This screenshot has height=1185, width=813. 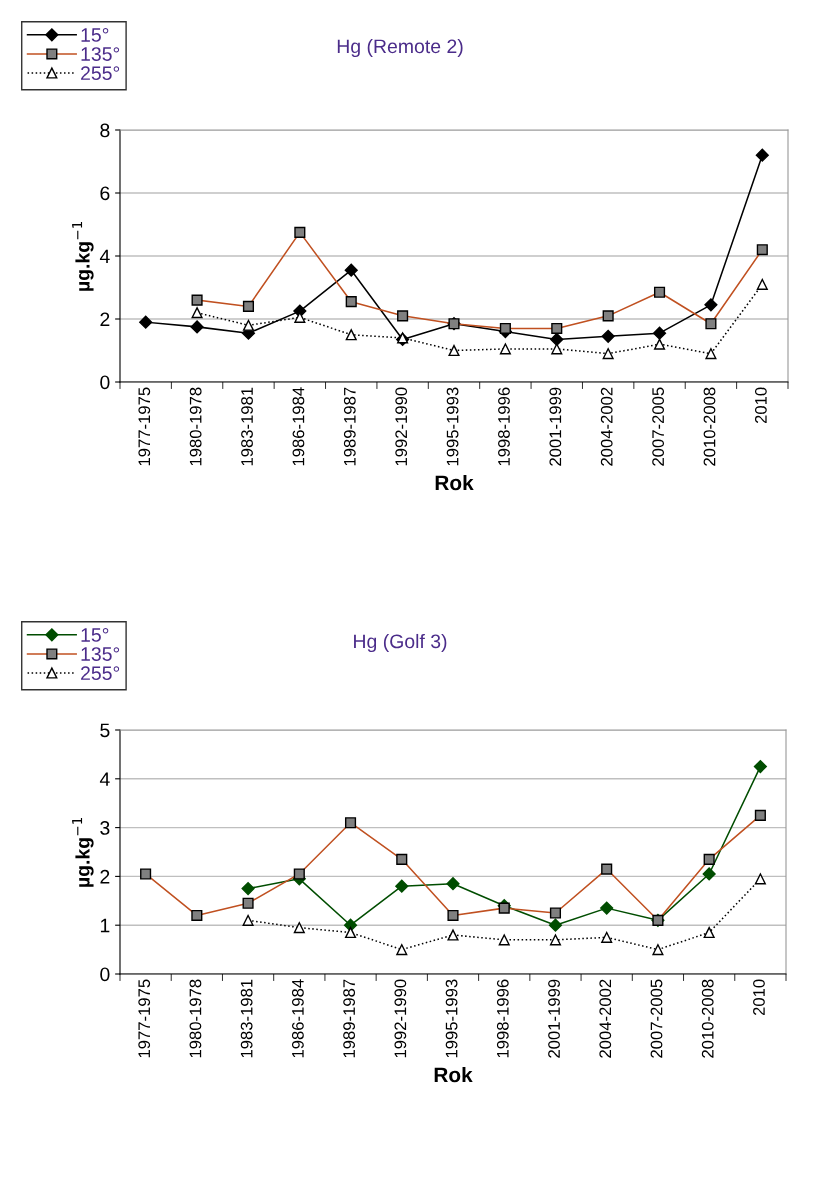 What do you see at coordinates (105, 193) in the screenshot?
I see `y-tick-label: 6` at bounding box center [105, 193].